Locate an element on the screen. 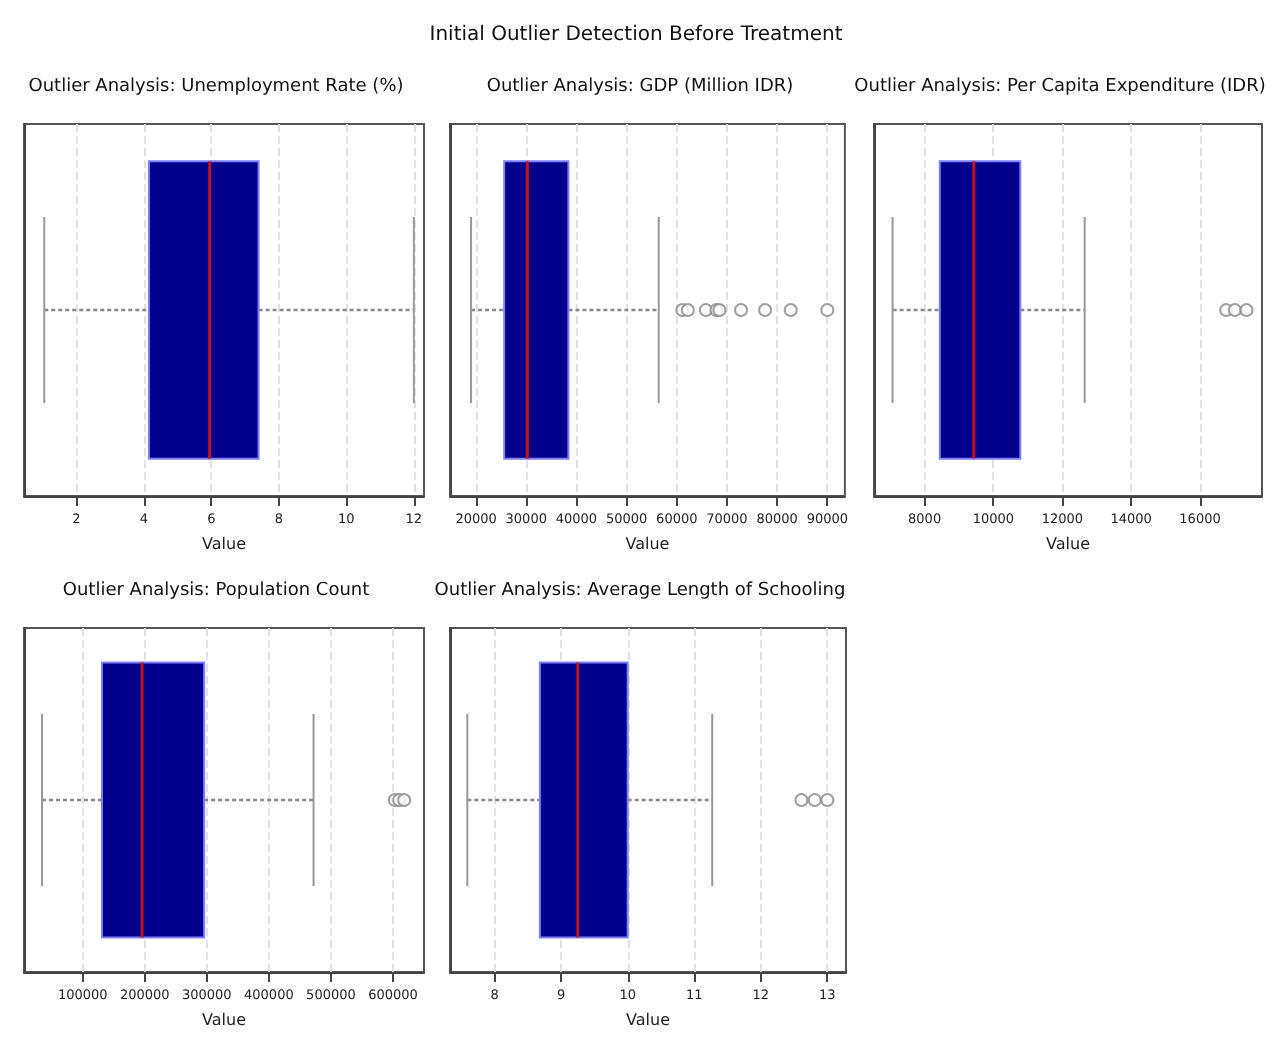 Image resolution: width=1272 pixels, height=1040 pixels. chart-title: Outlier Analysis: Average Length of Schooling is located at coordinates (640, 591).